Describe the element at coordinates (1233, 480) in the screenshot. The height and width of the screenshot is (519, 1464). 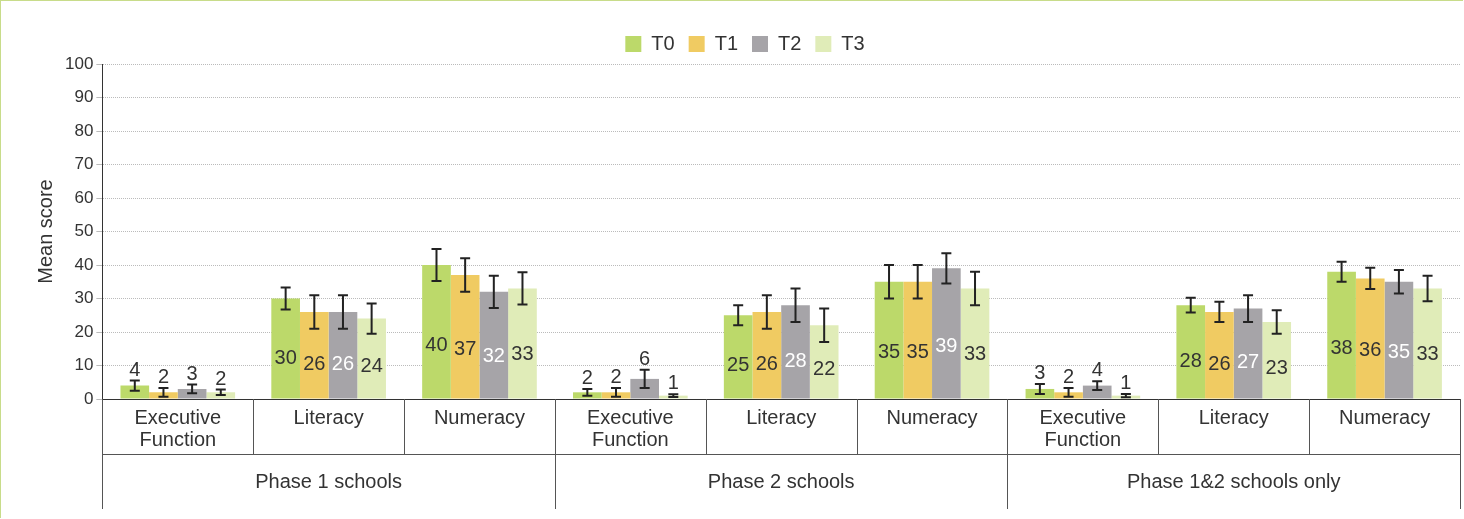
I see `text: Phase 1&2 schools only` at that location.